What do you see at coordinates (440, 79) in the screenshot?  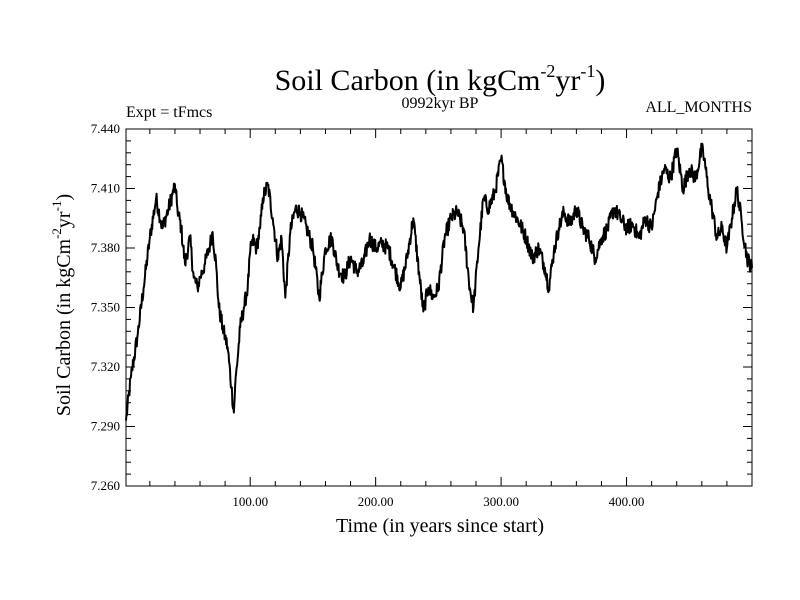 I see `chart-title: Soil Carbon (in kgCm-2yr-1)` at bounding box center [440, 79].